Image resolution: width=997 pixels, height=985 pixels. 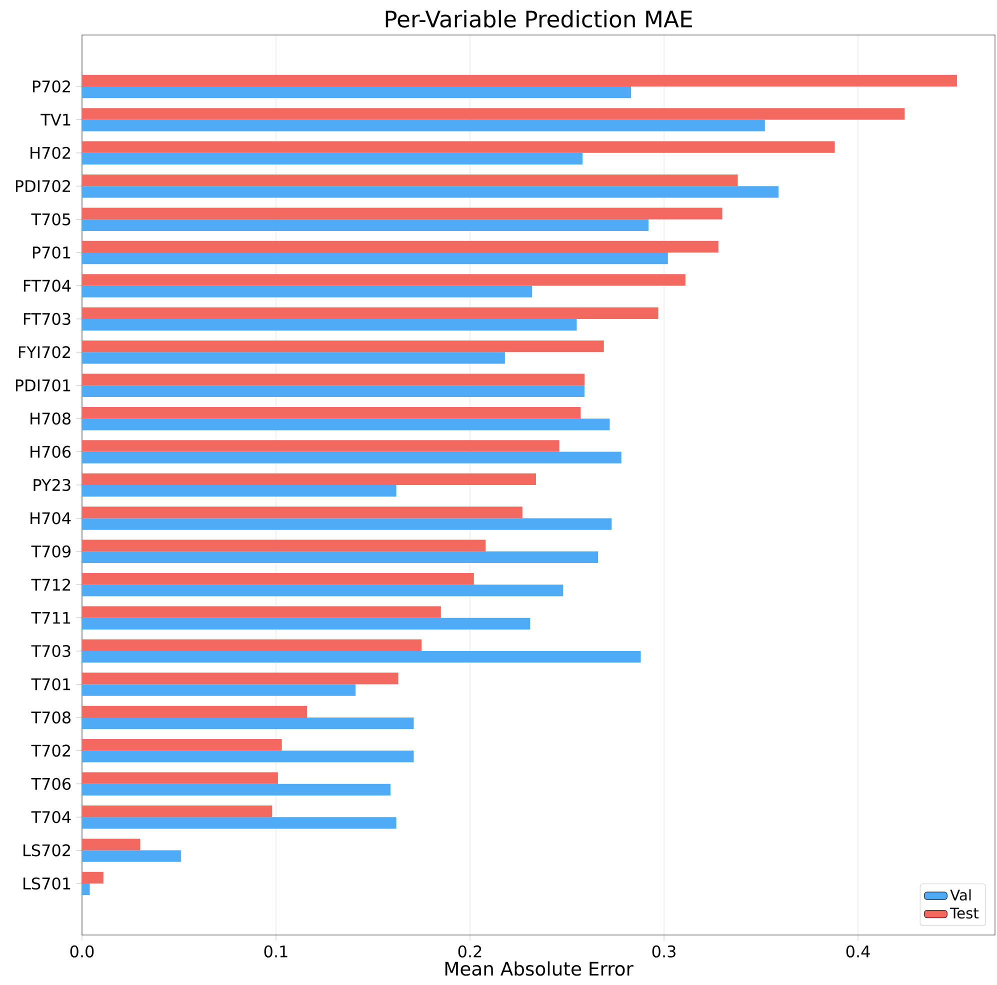 I want to click on x-tick-label: 0.0, so click(x=82, y=951).